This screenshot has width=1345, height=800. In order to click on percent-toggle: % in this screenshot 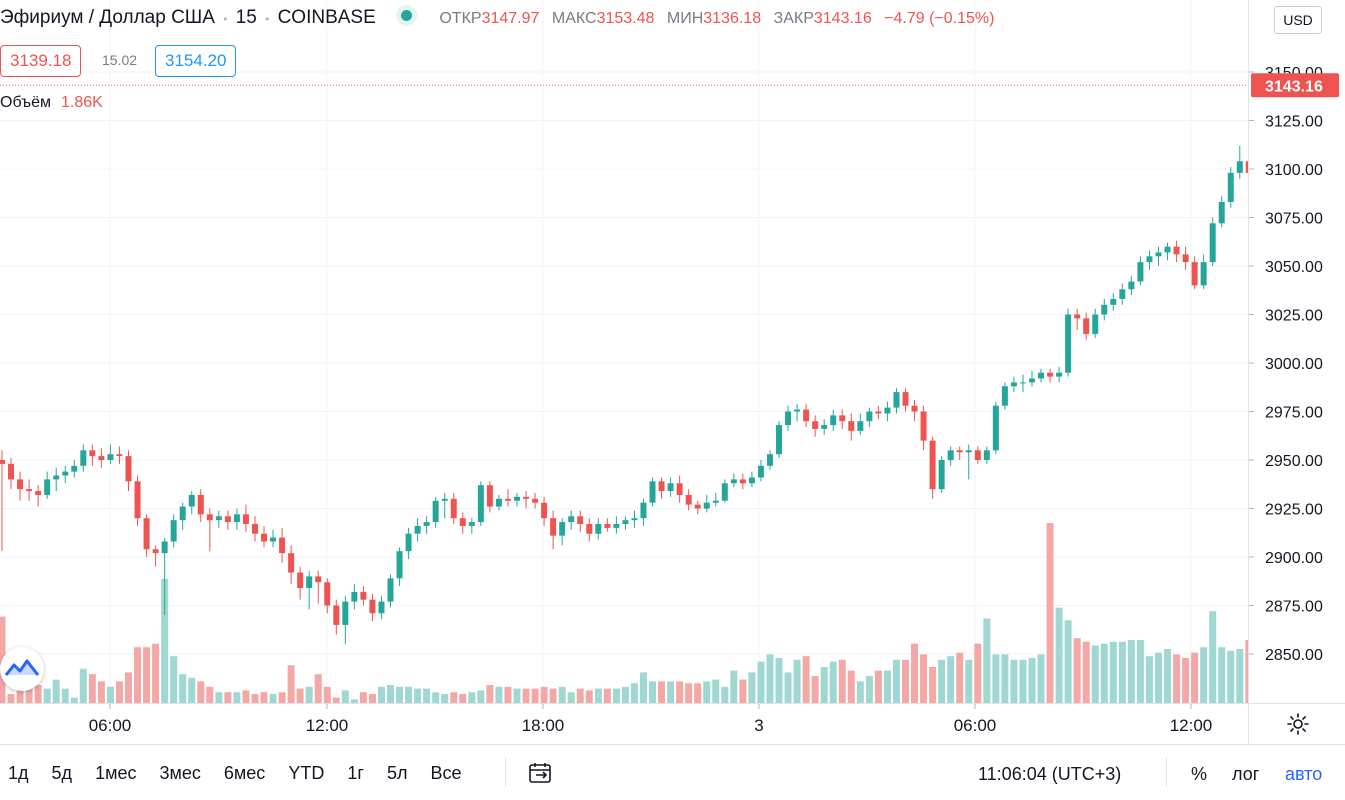, I will do `click(1199, 774)`.